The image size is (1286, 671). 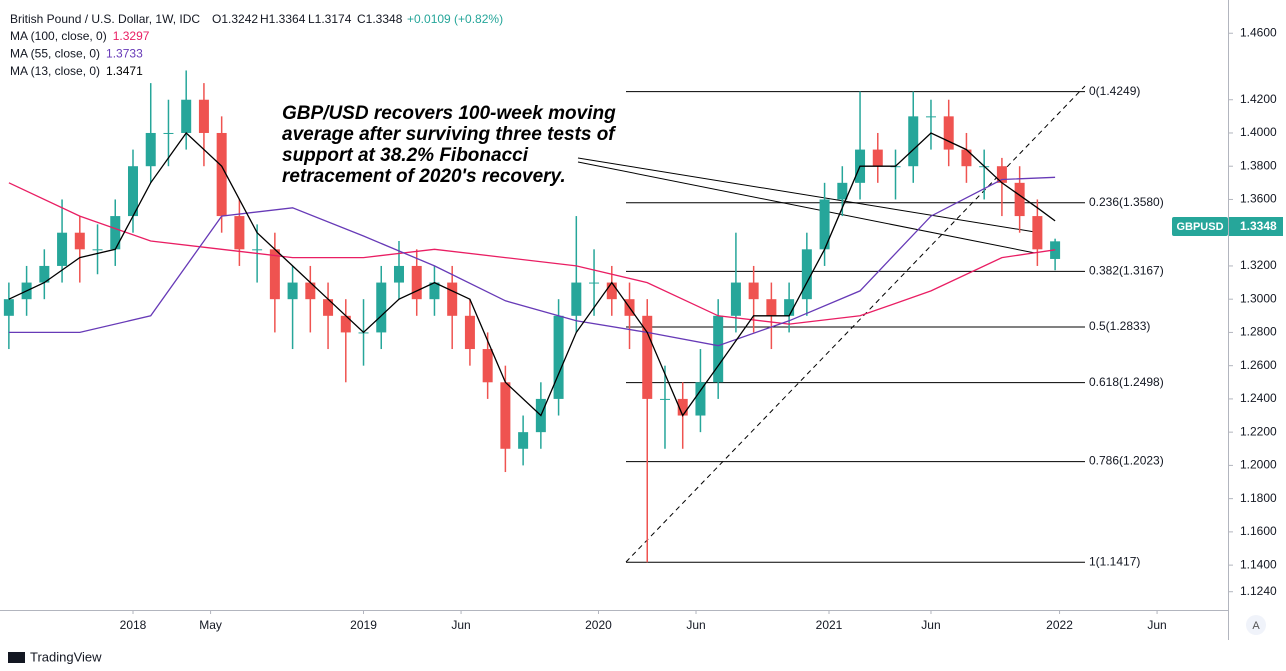 What do you see at coordinates (330, 19) in the screenshot?
I see `ohlc-value: L1.3174` at bounding box center [330, 19].